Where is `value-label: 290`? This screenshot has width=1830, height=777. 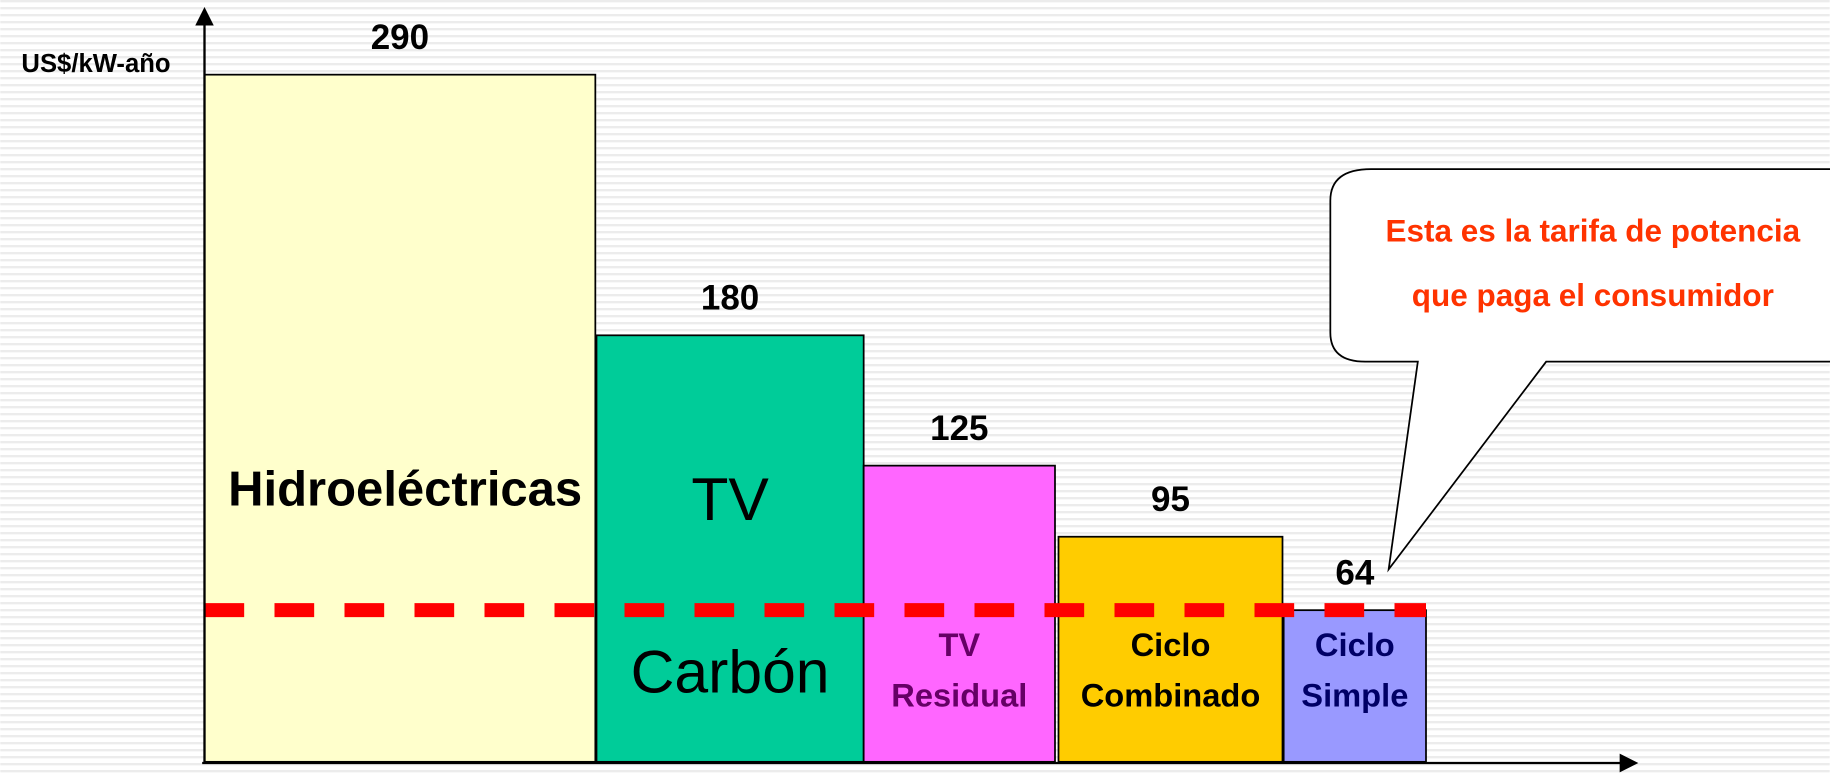 value-label: 290 is located at coordinates (400, 37).